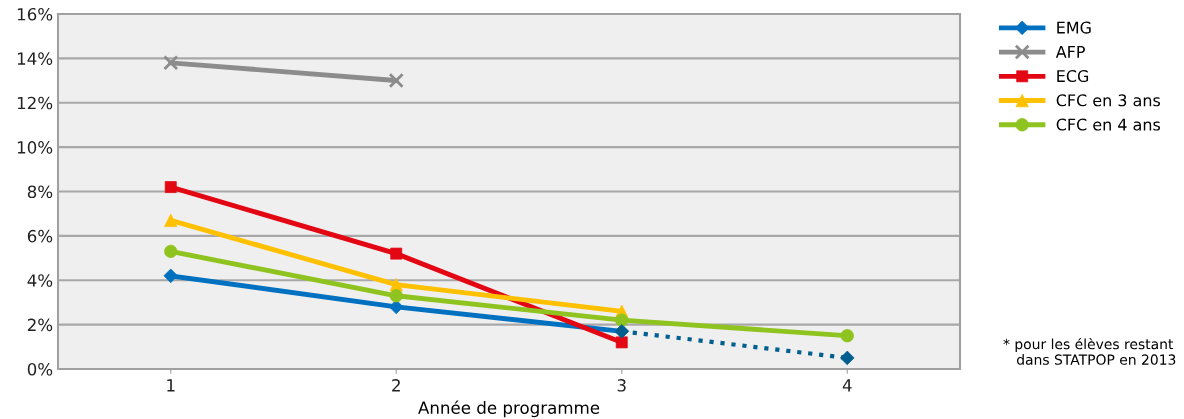 The image size is (1184, 419). What do you see at coordinates (396, 385) in the screenshot?
I see `x-tick-label: 2` at bounding box center [396, 385].